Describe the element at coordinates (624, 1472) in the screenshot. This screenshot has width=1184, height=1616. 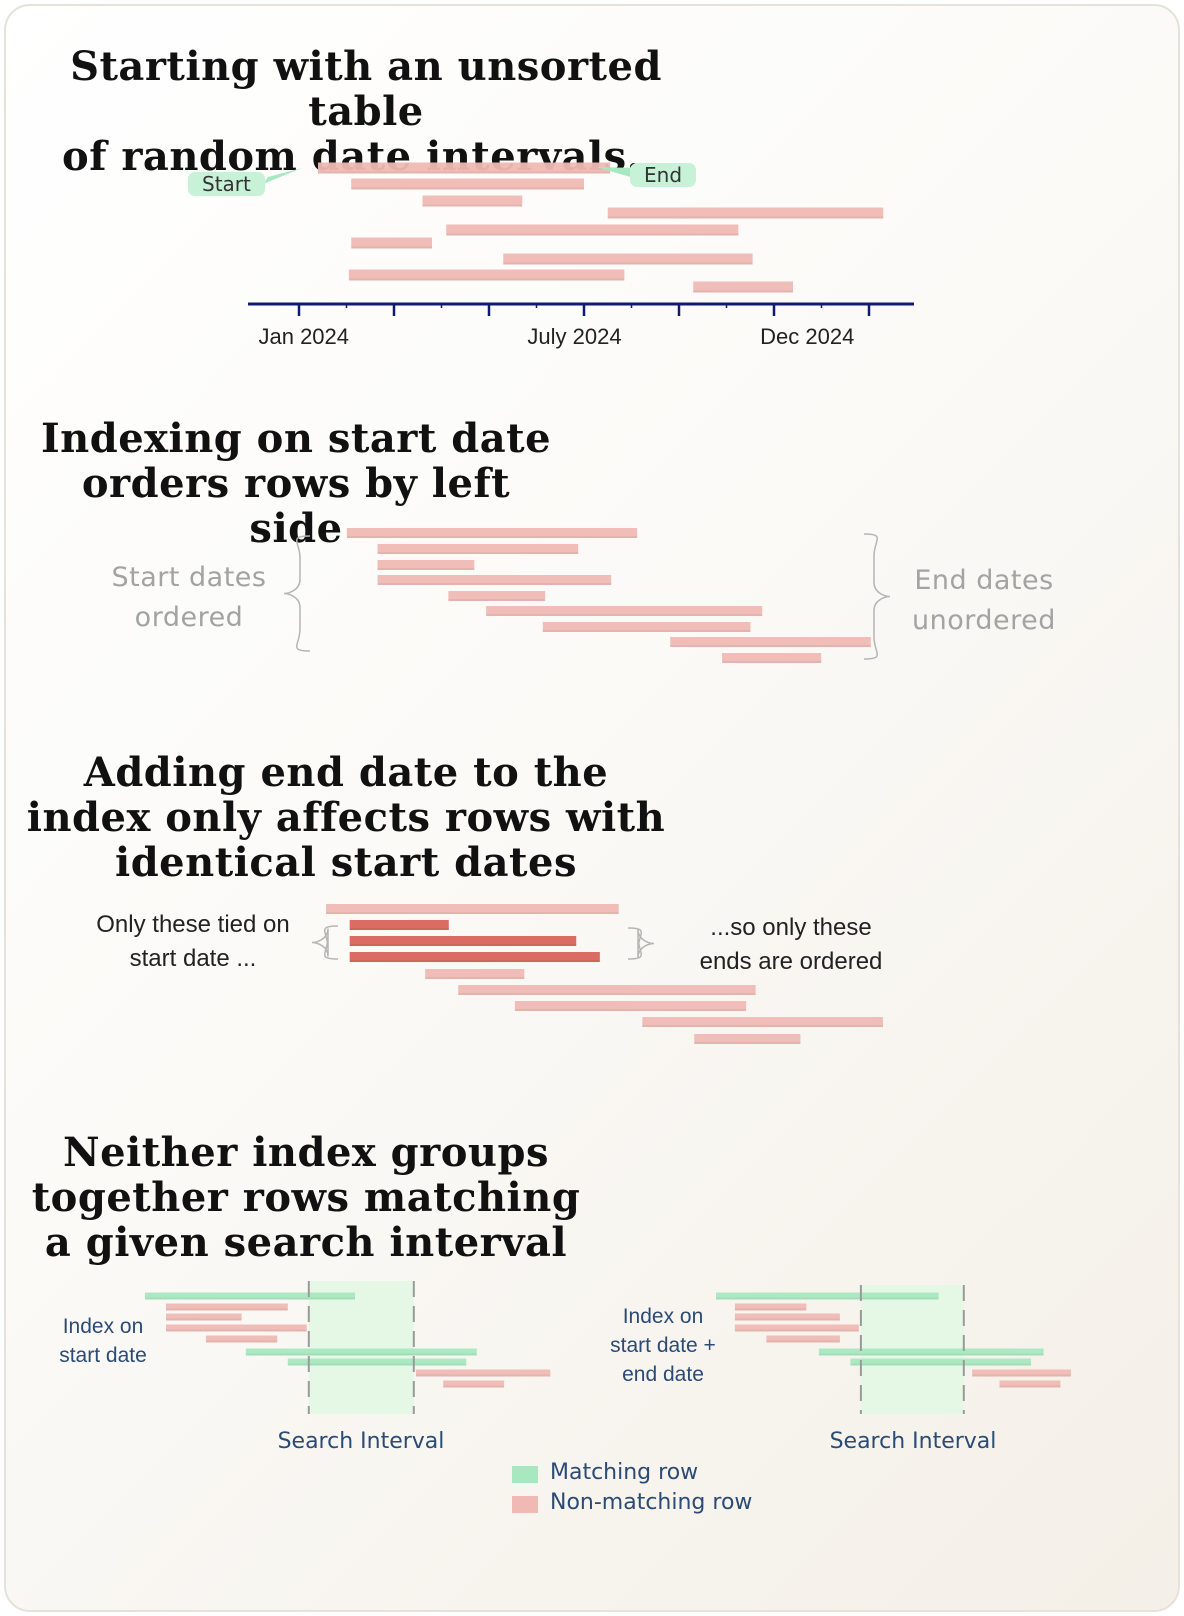
I see `legend-matching-label: Matching row` at that location.